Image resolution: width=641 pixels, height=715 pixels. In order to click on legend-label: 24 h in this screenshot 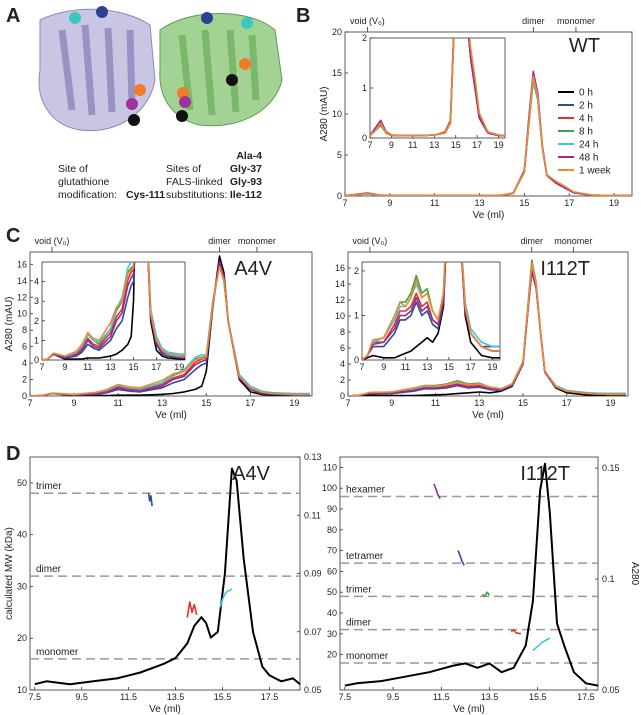, I will do `click(588, 145)`.